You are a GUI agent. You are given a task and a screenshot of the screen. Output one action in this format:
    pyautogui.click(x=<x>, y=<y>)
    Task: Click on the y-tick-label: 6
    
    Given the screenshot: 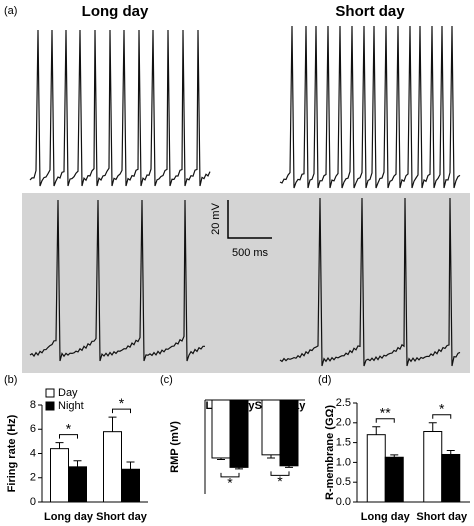 What is the action you would take?
    pyautogui.click(x=33, y=429)
    